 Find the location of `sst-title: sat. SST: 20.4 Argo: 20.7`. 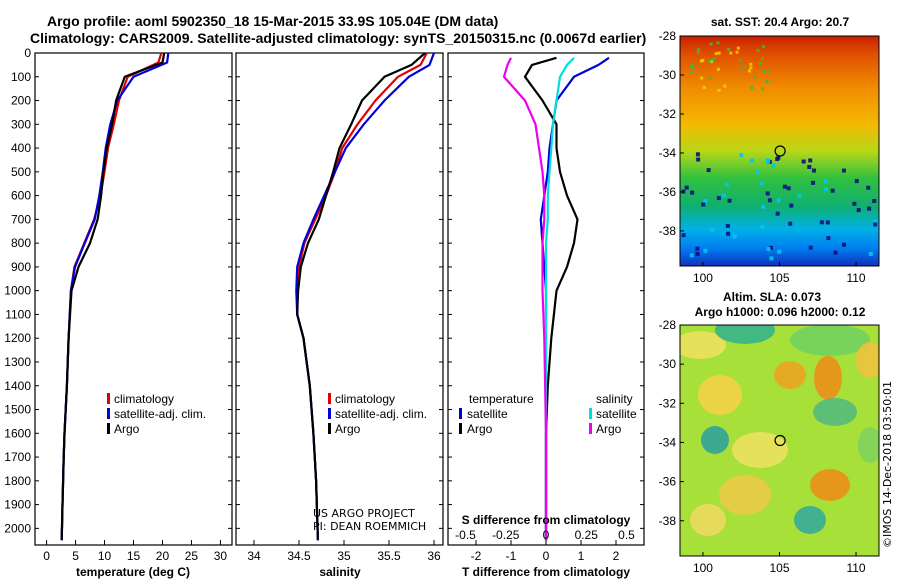

sst-title: sat. SST: 20.4 Argo: 20.7 is located at coordinates (780, 22).